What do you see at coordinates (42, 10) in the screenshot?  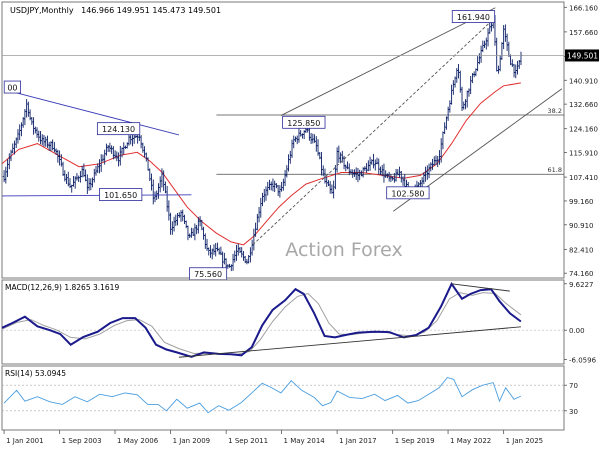 I see `symbol-timeframe: USDJPY,Monthly` at bounding box center [42, 10].